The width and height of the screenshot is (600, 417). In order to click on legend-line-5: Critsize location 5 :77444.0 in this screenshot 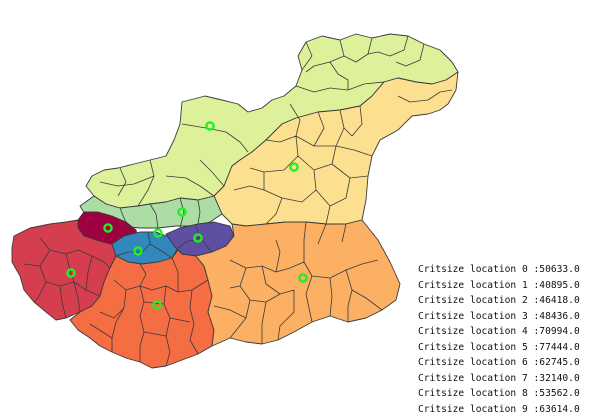, I will do `click(508, 348)`.